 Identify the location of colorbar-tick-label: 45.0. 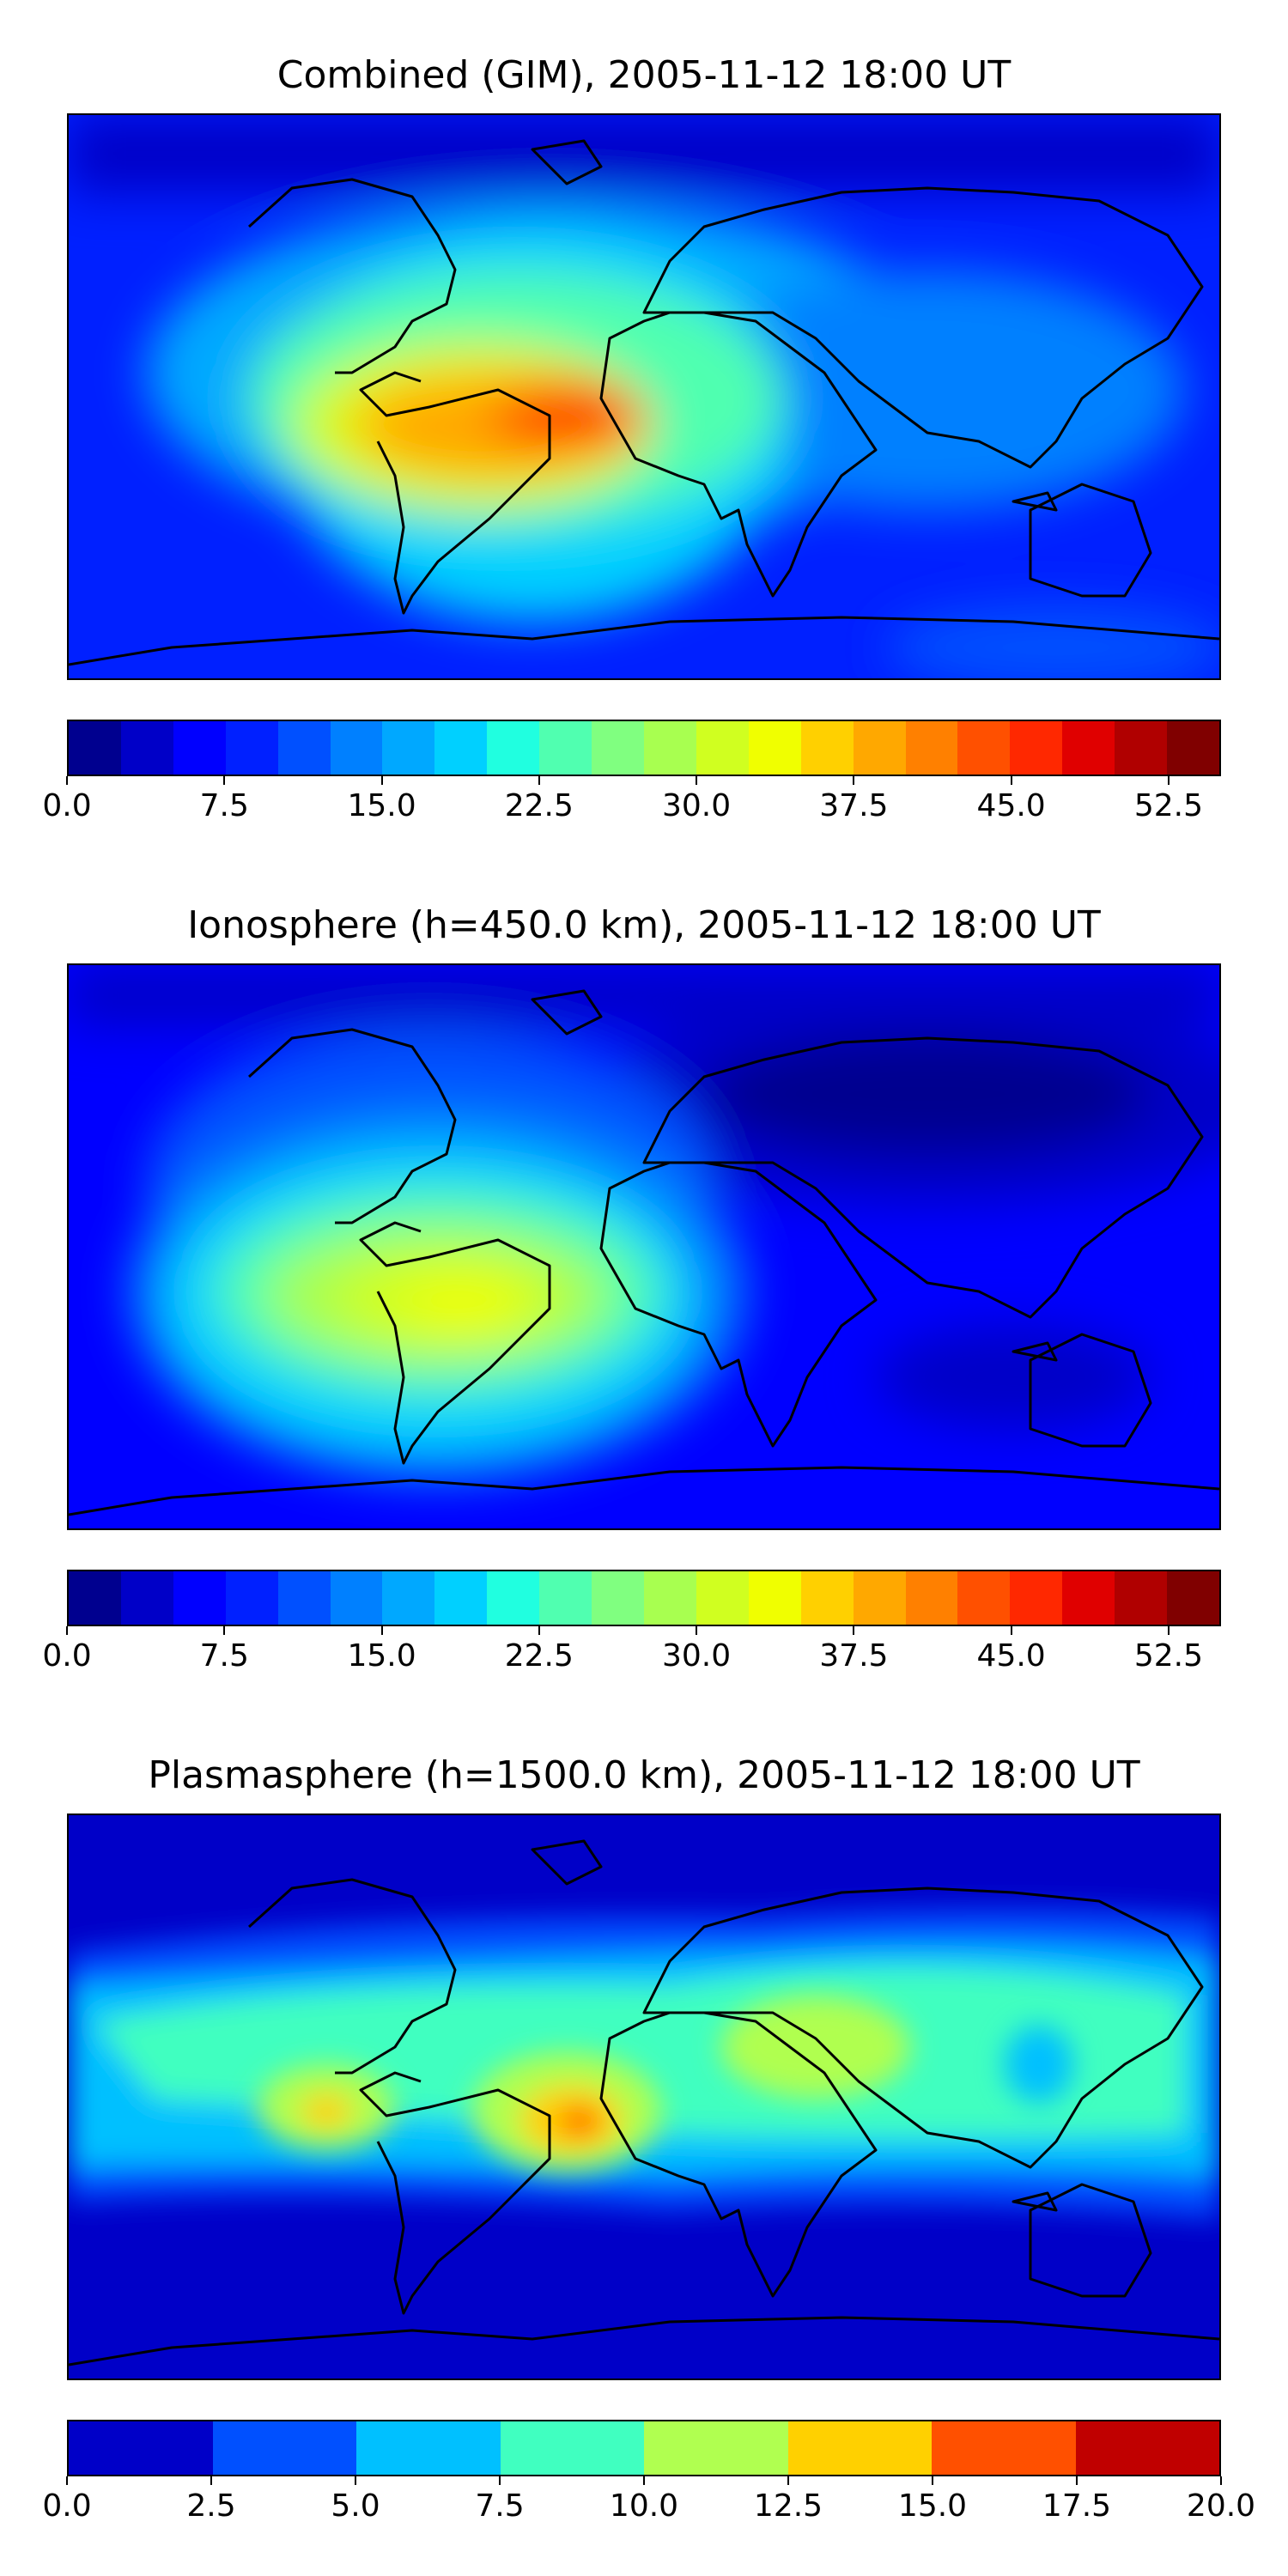
(1011, 806).